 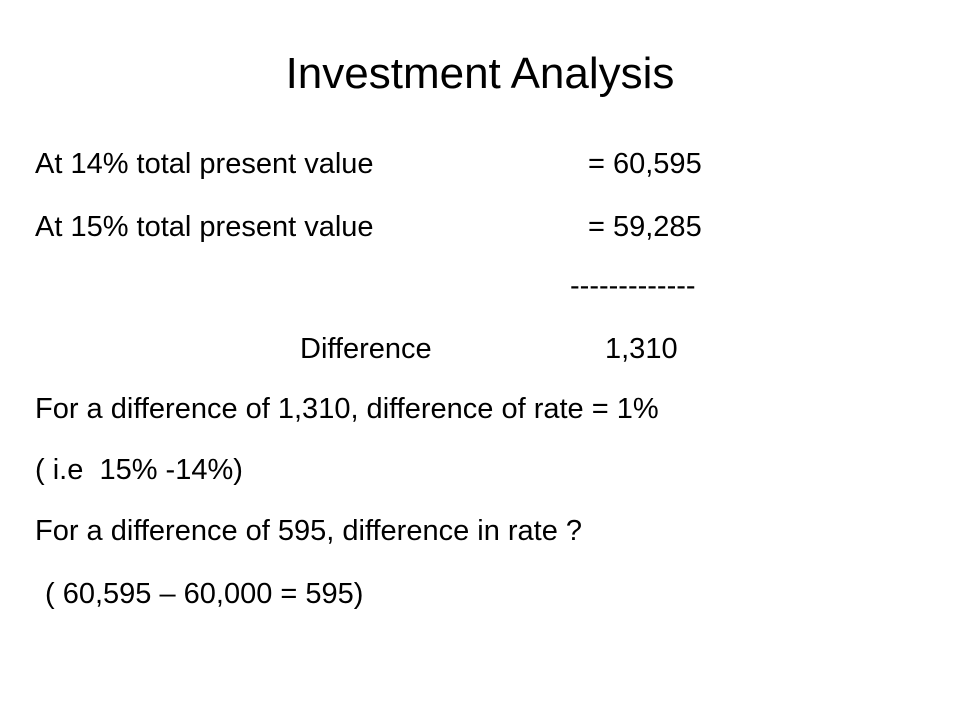 I want to click on text-line: ( 60,595 – 60,000 = 595), so click(x=204, y=594).